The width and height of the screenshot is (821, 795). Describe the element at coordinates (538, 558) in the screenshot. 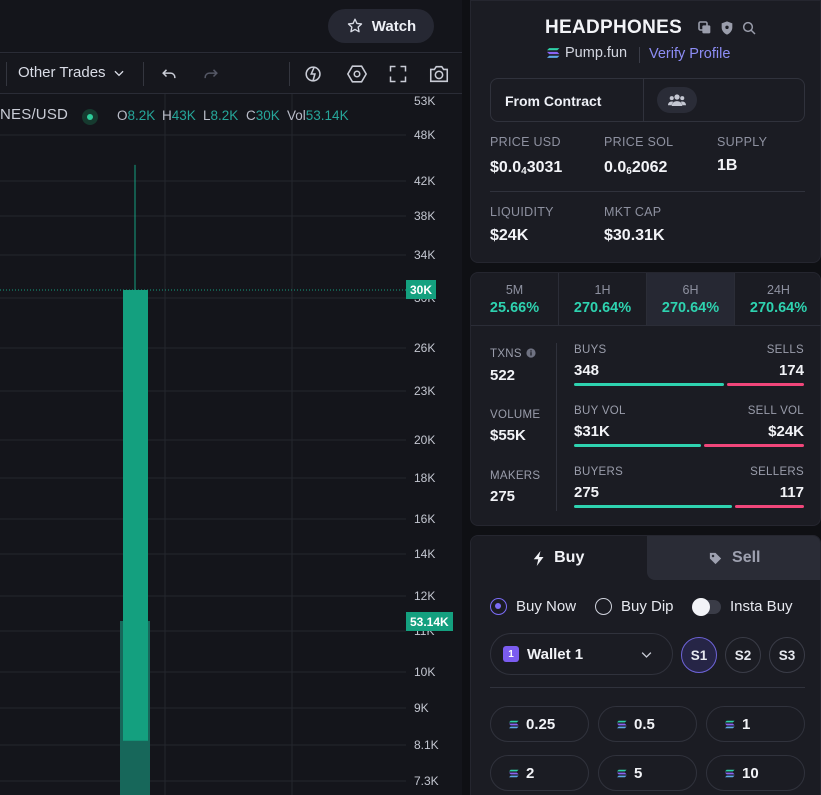

I see `lightning-icon` at that location.